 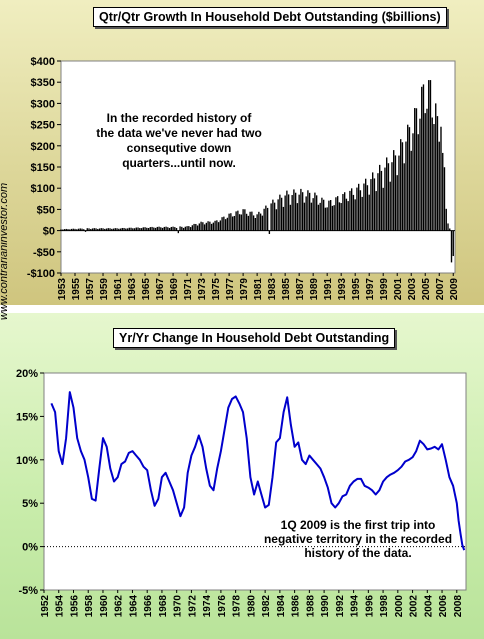 I want to click on top-x-tick-label: 1995, so click(x=356, y=289).